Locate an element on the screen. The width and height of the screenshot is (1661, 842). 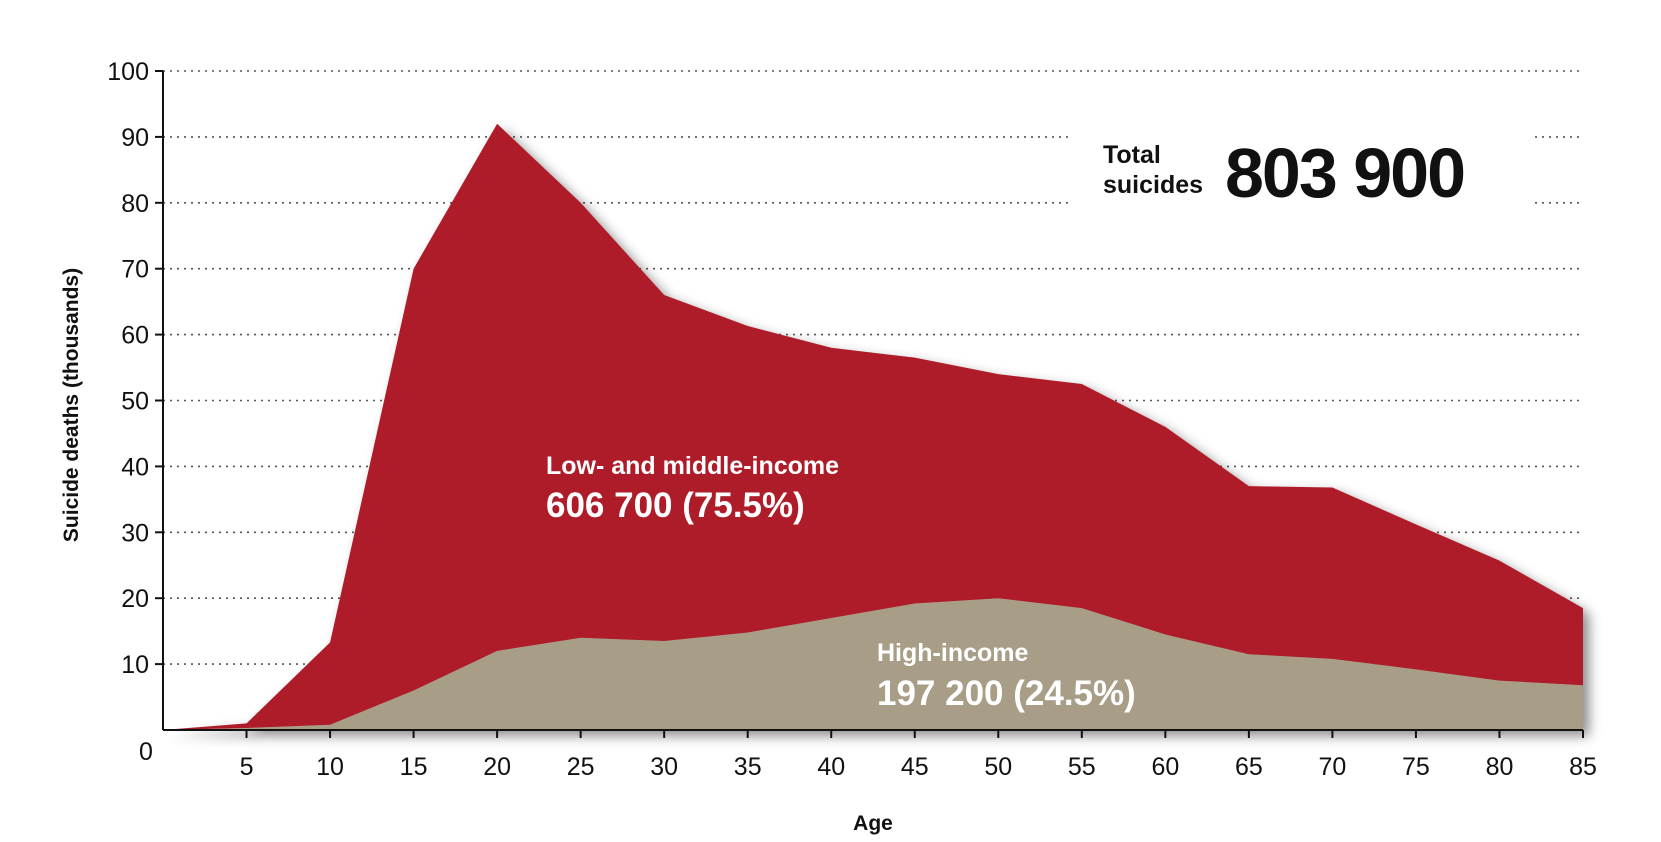
area-series-high-income is located at coordinates (873, 664).